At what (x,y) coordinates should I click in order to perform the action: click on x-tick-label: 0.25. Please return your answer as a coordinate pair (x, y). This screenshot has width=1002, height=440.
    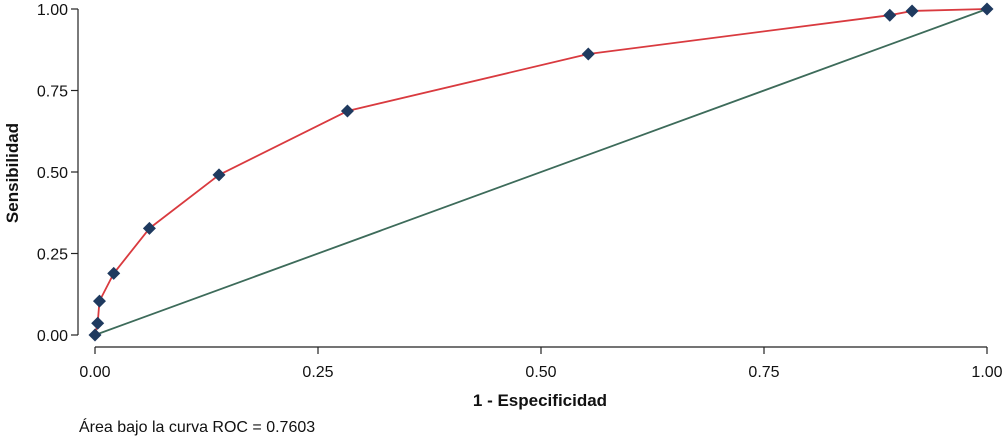
    Looking at the image, I should click on (317, 372).